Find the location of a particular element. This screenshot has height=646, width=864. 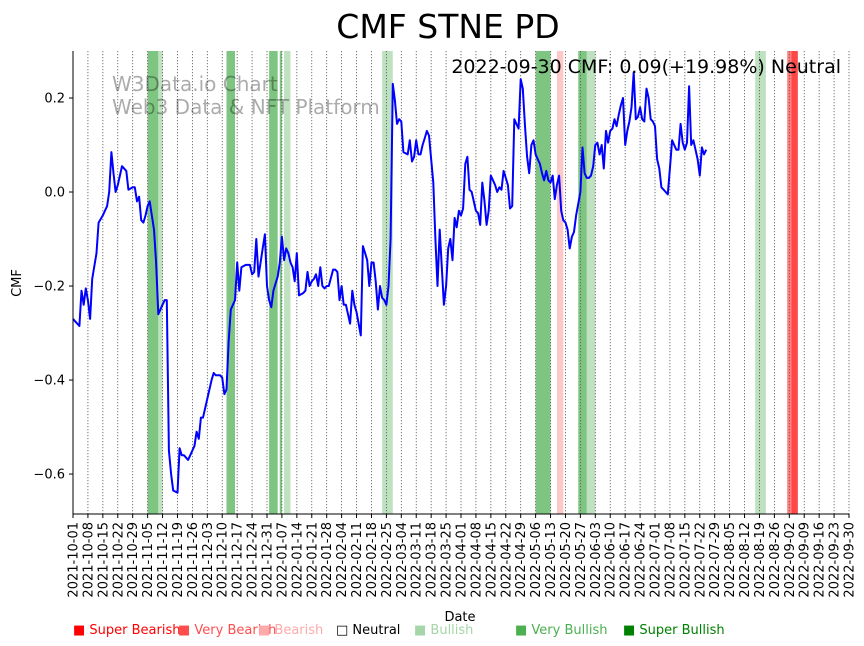

x-tick-label: 2022-02-11 is located at coordinates (357, 560).